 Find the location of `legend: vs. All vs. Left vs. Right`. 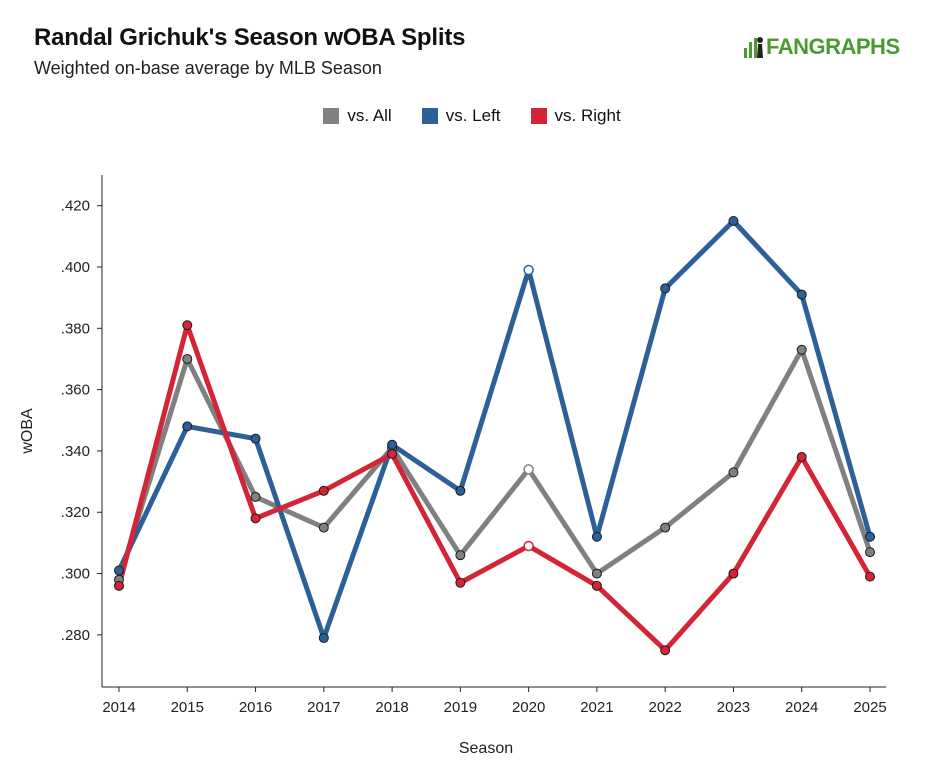

legend: vs. All vs. Left vs. Right is located at coordinates (472, 116).